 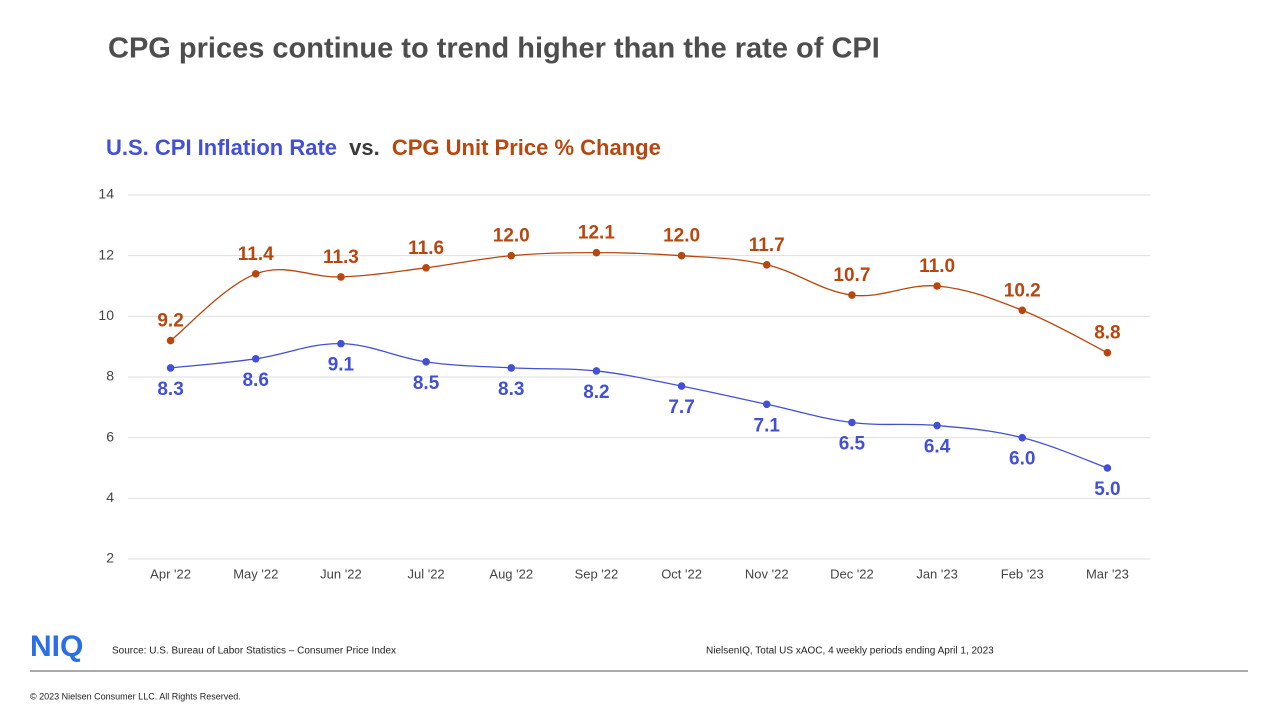 What do you see at coordinates (852, 573) in the screenshot?
I see `x-tick-label: Dec '22` at bounding box center [852, 573].